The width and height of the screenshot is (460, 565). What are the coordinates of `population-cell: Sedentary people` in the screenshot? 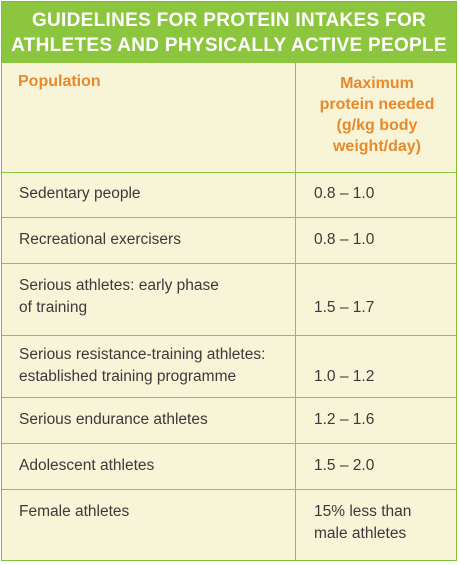 It's located at (155, 194).